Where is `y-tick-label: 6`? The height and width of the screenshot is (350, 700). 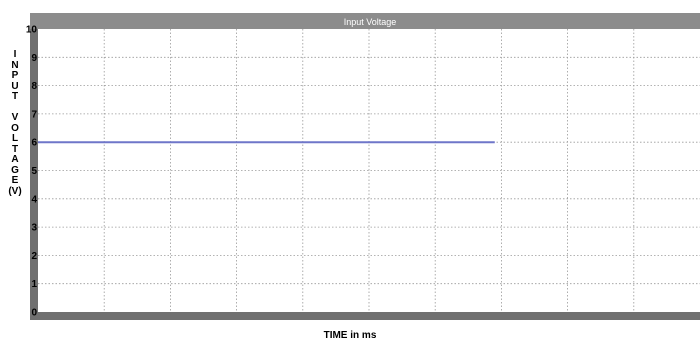
y-tick-label: 6 is located at coordinates (34, 143).